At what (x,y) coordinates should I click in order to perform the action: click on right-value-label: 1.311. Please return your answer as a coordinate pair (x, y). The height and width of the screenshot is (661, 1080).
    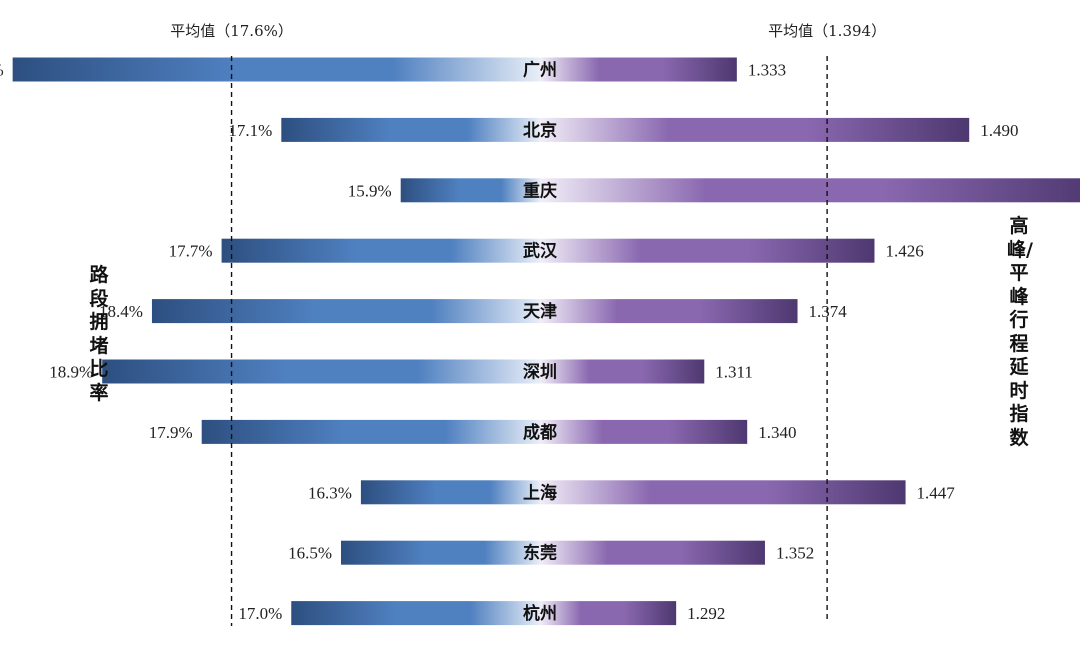
    Looking at the image, I should click on (734, 372).